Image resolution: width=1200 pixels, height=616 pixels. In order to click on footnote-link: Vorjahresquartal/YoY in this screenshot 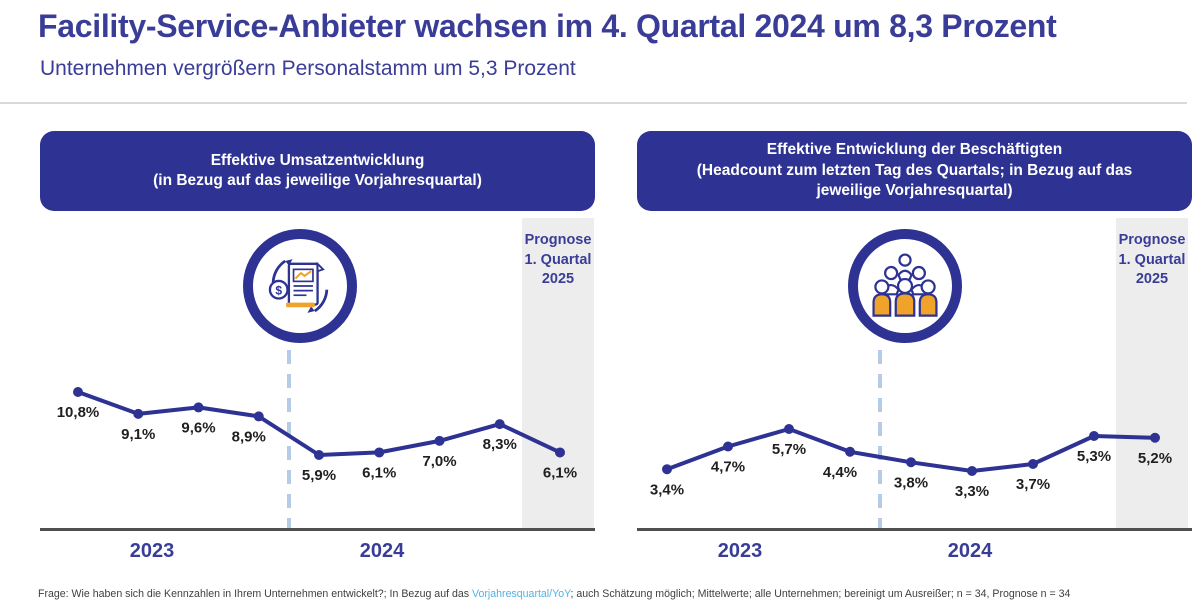, I will do `click(521, 594)`.